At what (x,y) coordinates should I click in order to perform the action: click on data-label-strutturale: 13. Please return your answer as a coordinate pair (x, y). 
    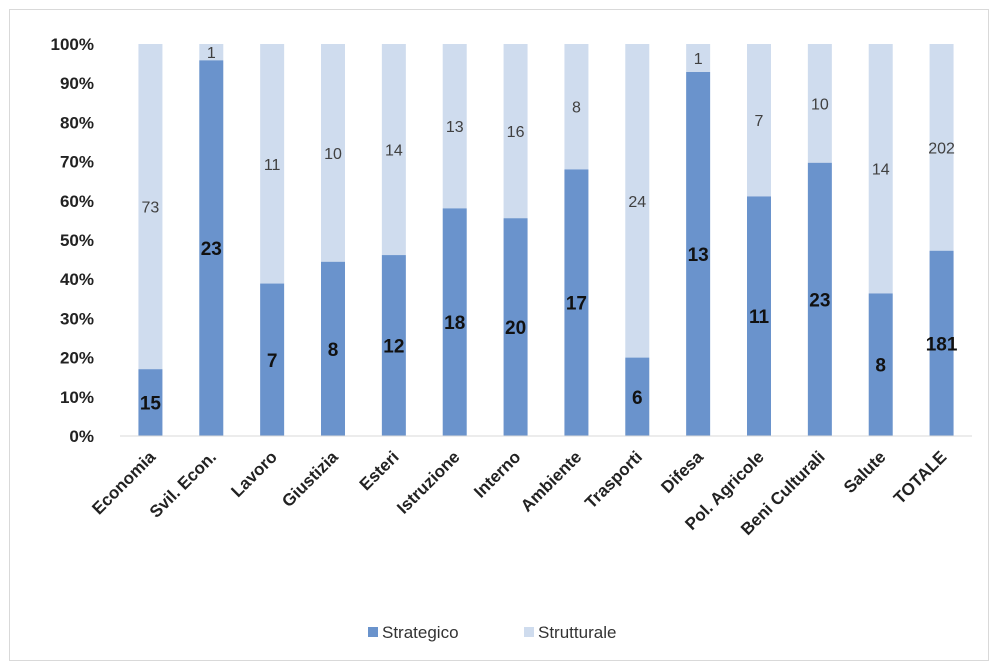
    Looking at the image, I should click on (455, 127).